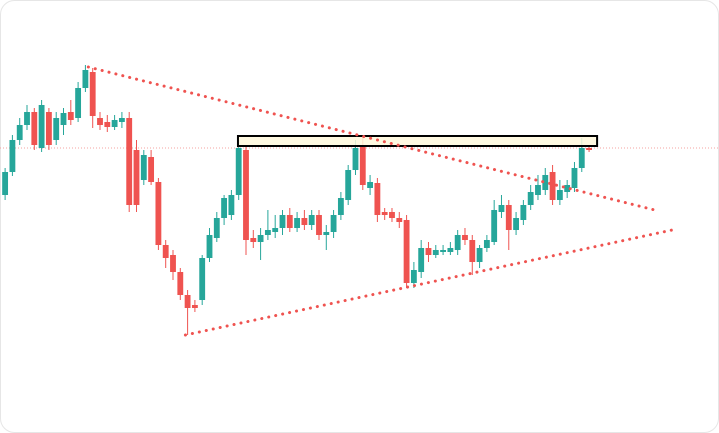 The width and height of the screenshot is (719, 433). Describe the element at coordinates (417, 141) in the screenshot. I see `resistance-zone` at that location.